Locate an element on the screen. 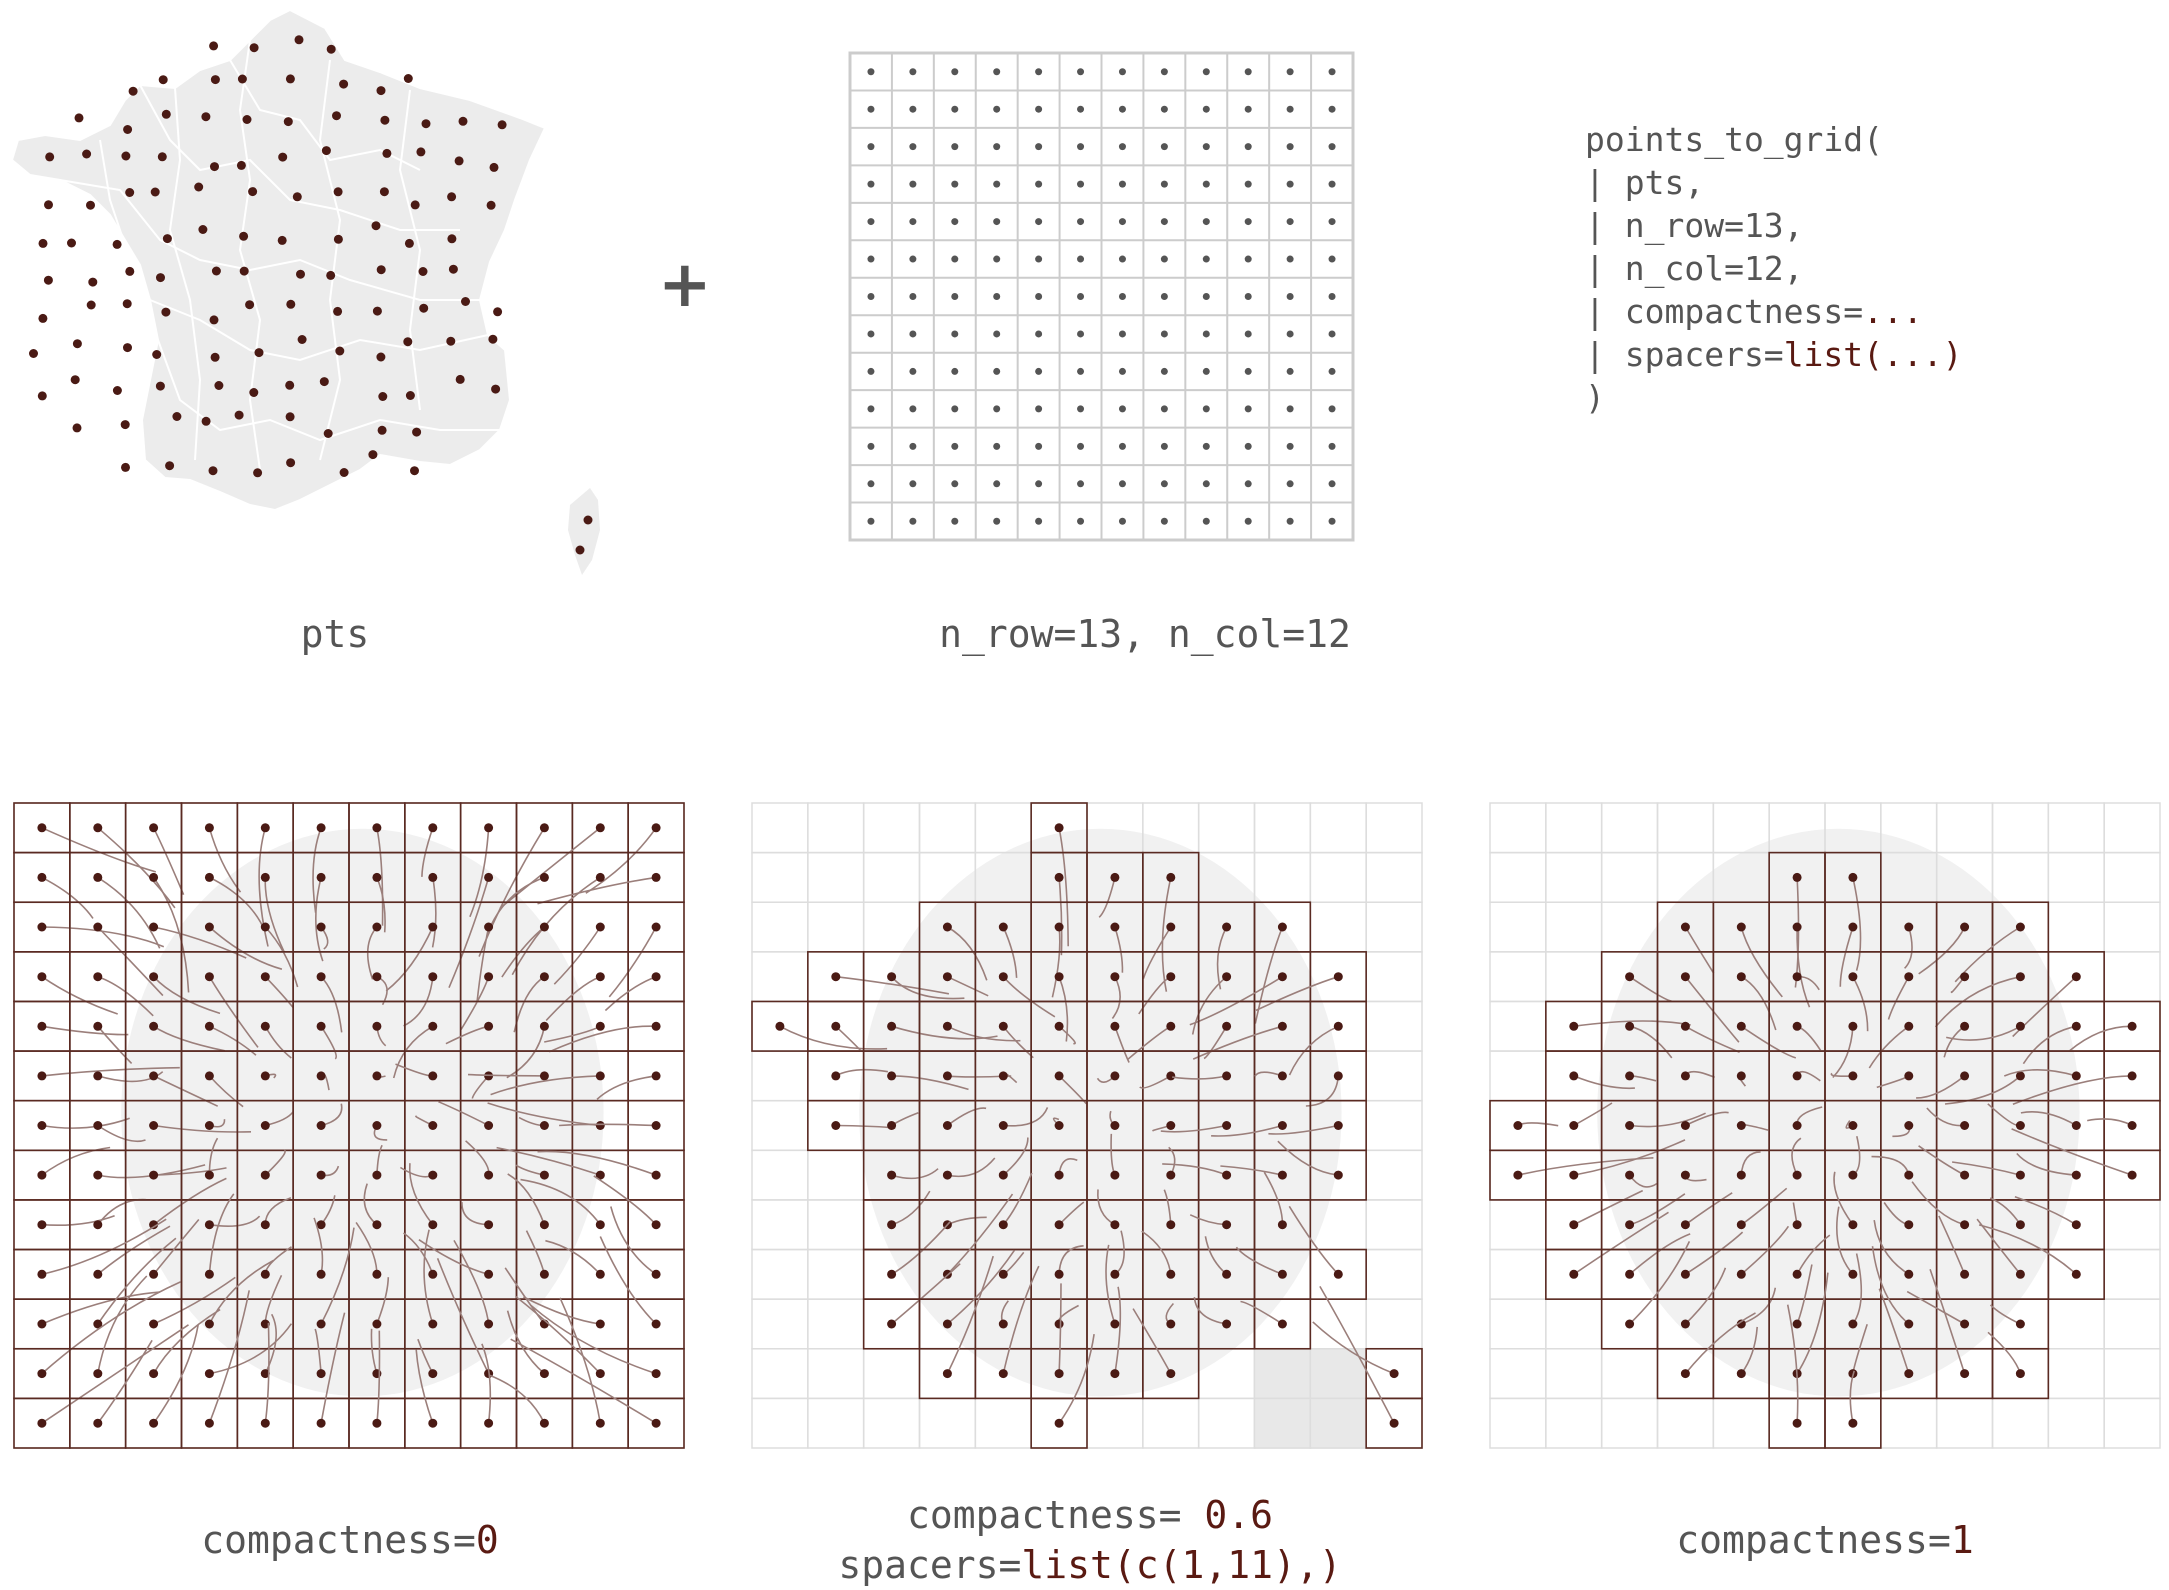 The height and width of the screenshot is (1590, 2169). panel1-caption-key: compactness= is located at coordinates (338, 1540).